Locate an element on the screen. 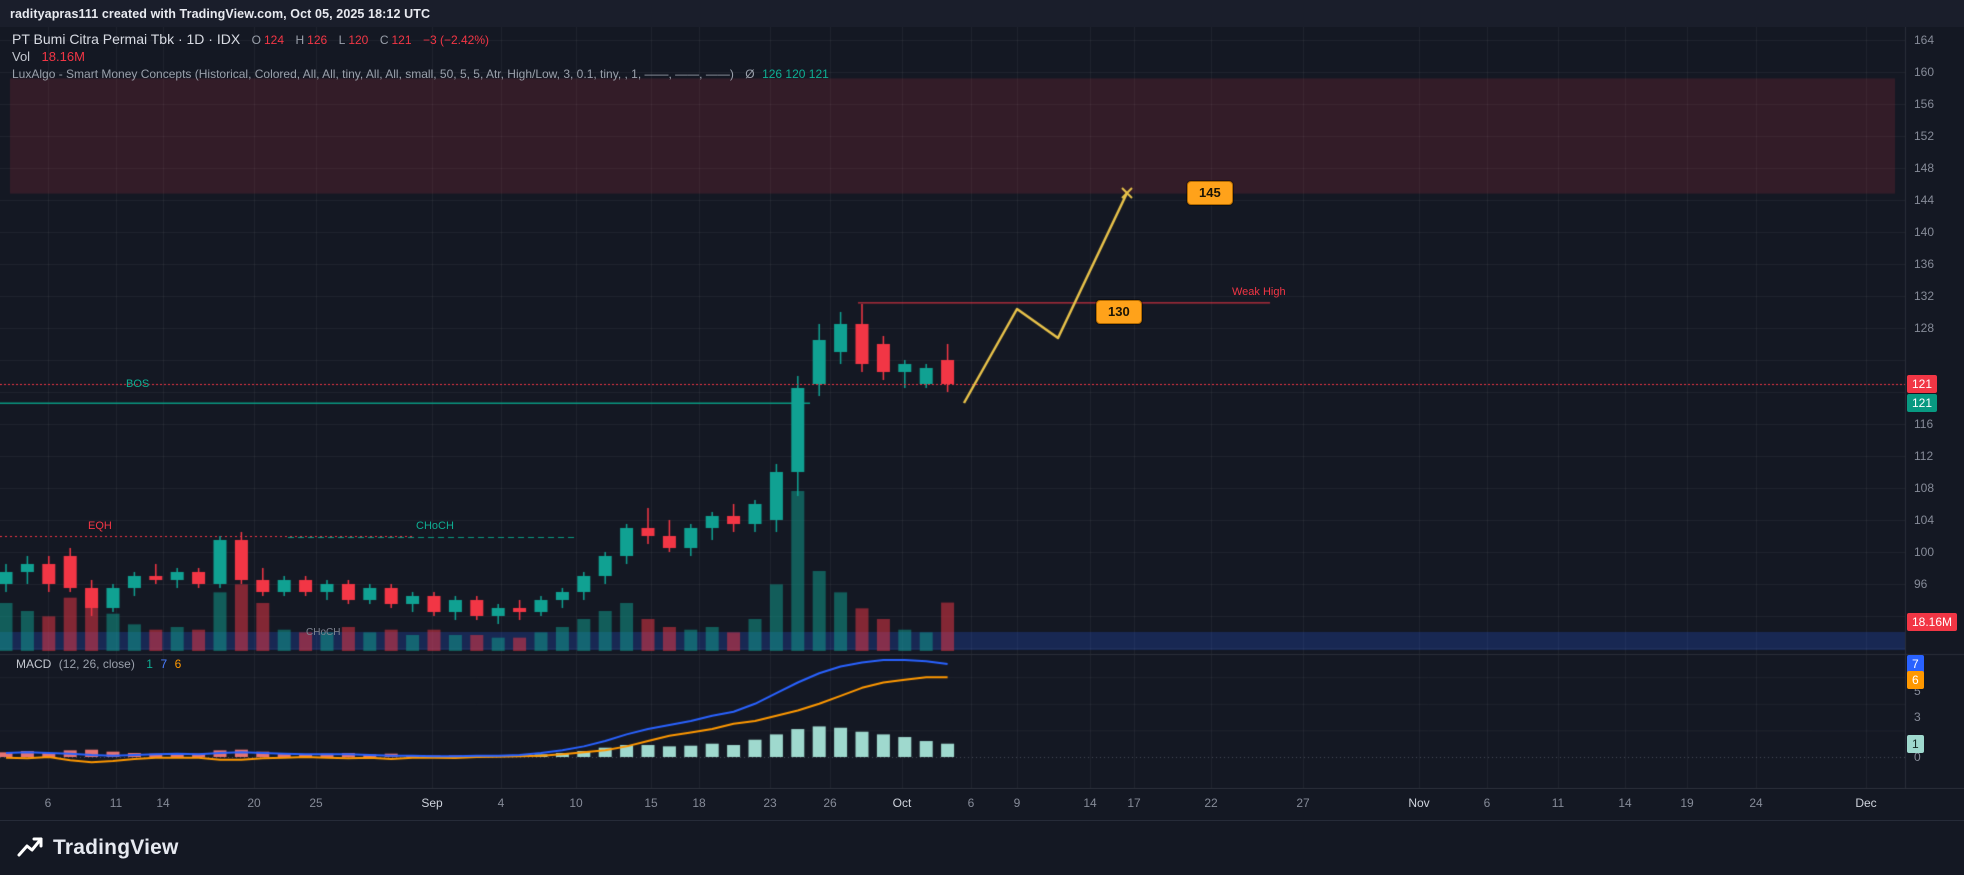 The image size is (1964, 875). macd-hist-value: 1 is located at coordinates (149, 664).